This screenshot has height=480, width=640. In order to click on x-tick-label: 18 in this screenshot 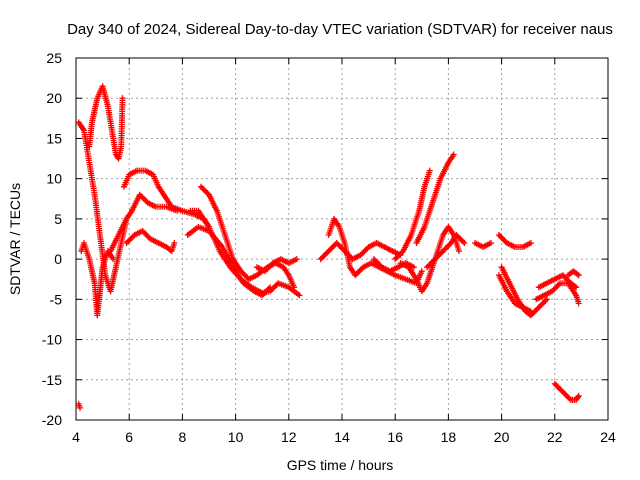, I will do `click(449, 437)`.